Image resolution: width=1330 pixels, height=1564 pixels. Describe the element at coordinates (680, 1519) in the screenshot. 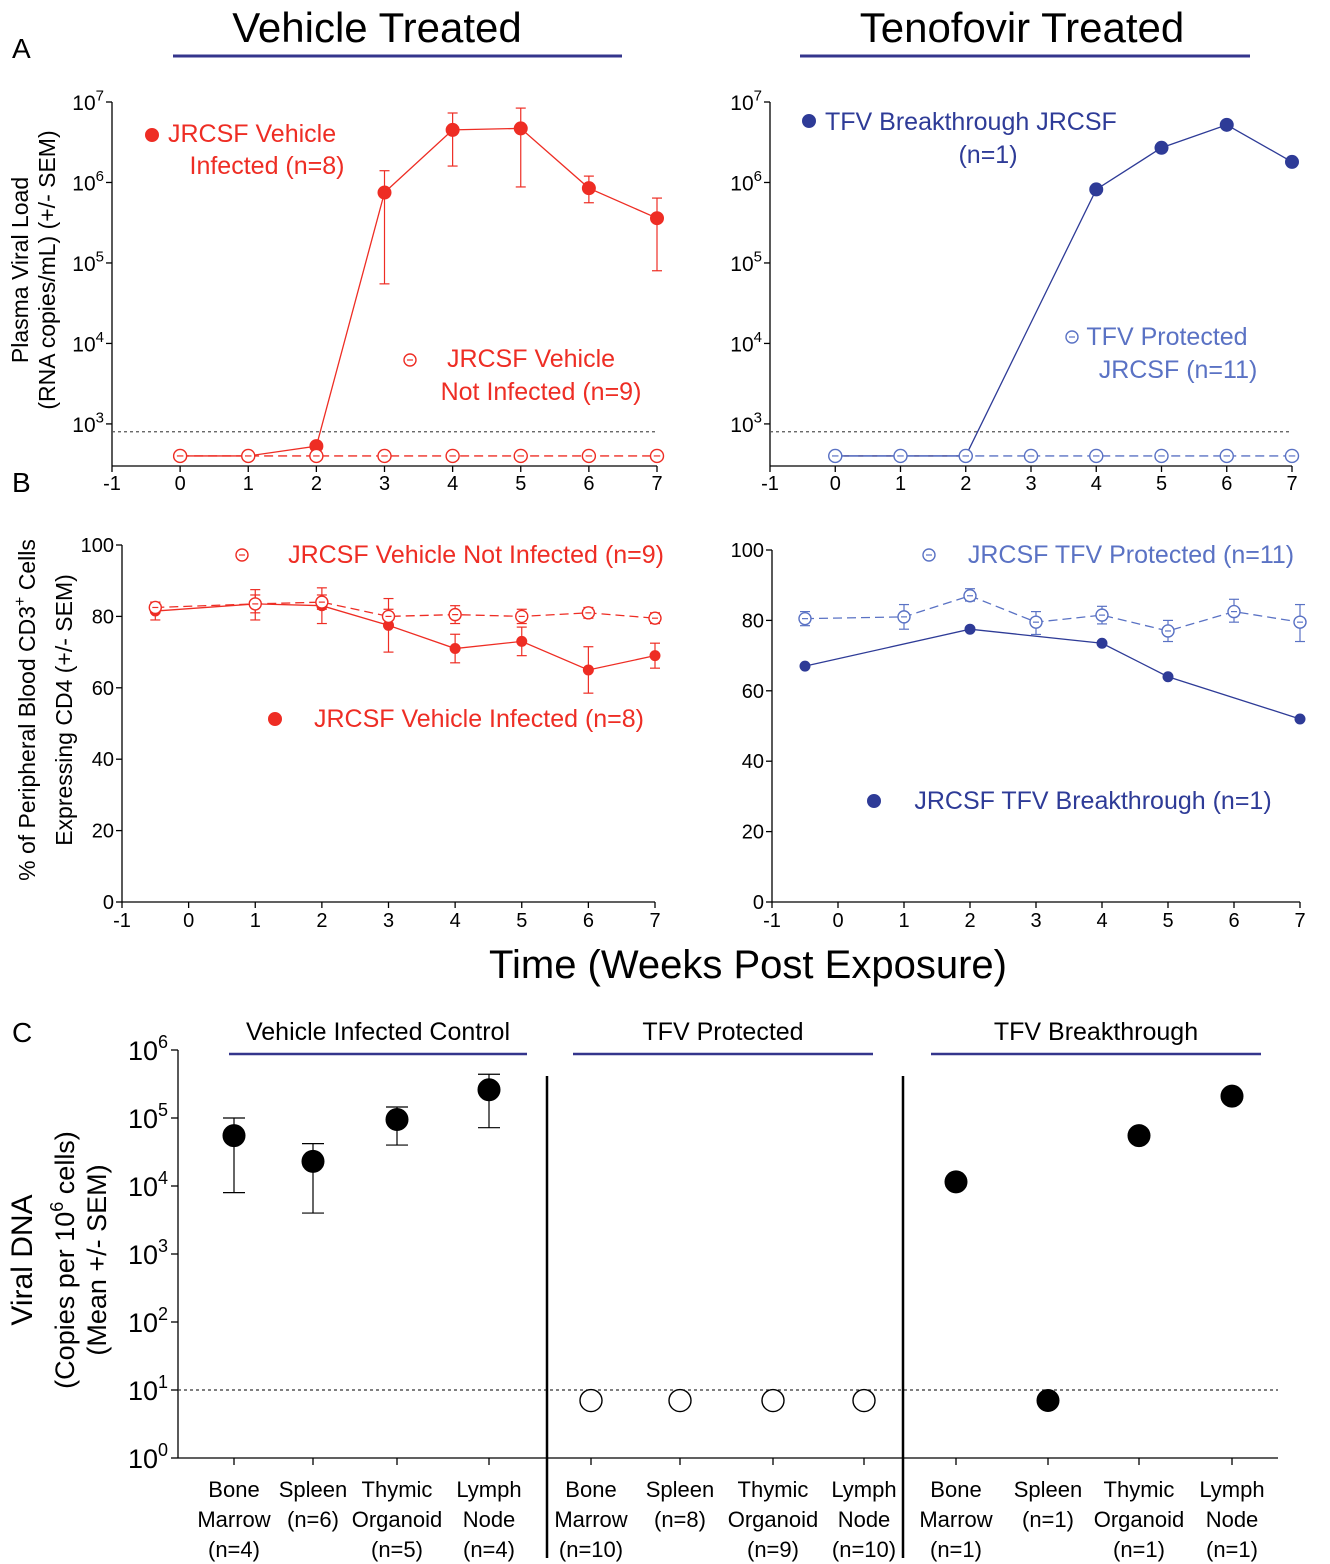

I see `category-label: (n=8)` at that location.